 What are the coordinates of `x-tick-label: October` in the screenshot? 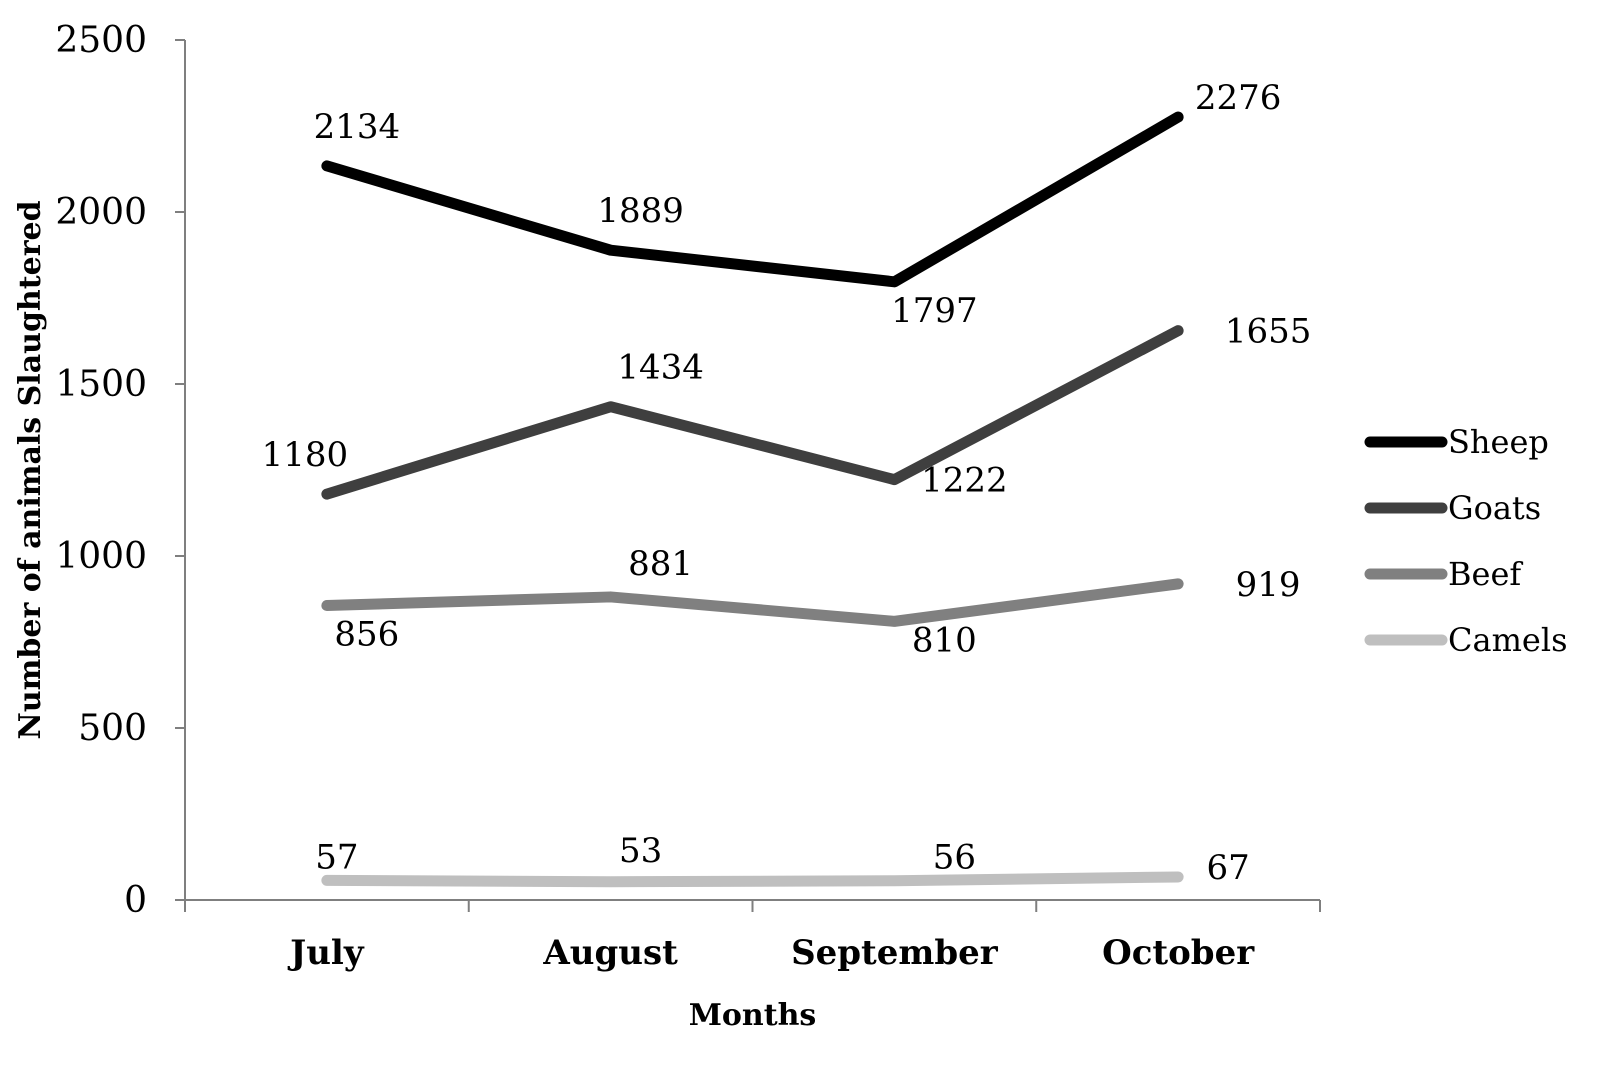 It's located at (1178, 953).